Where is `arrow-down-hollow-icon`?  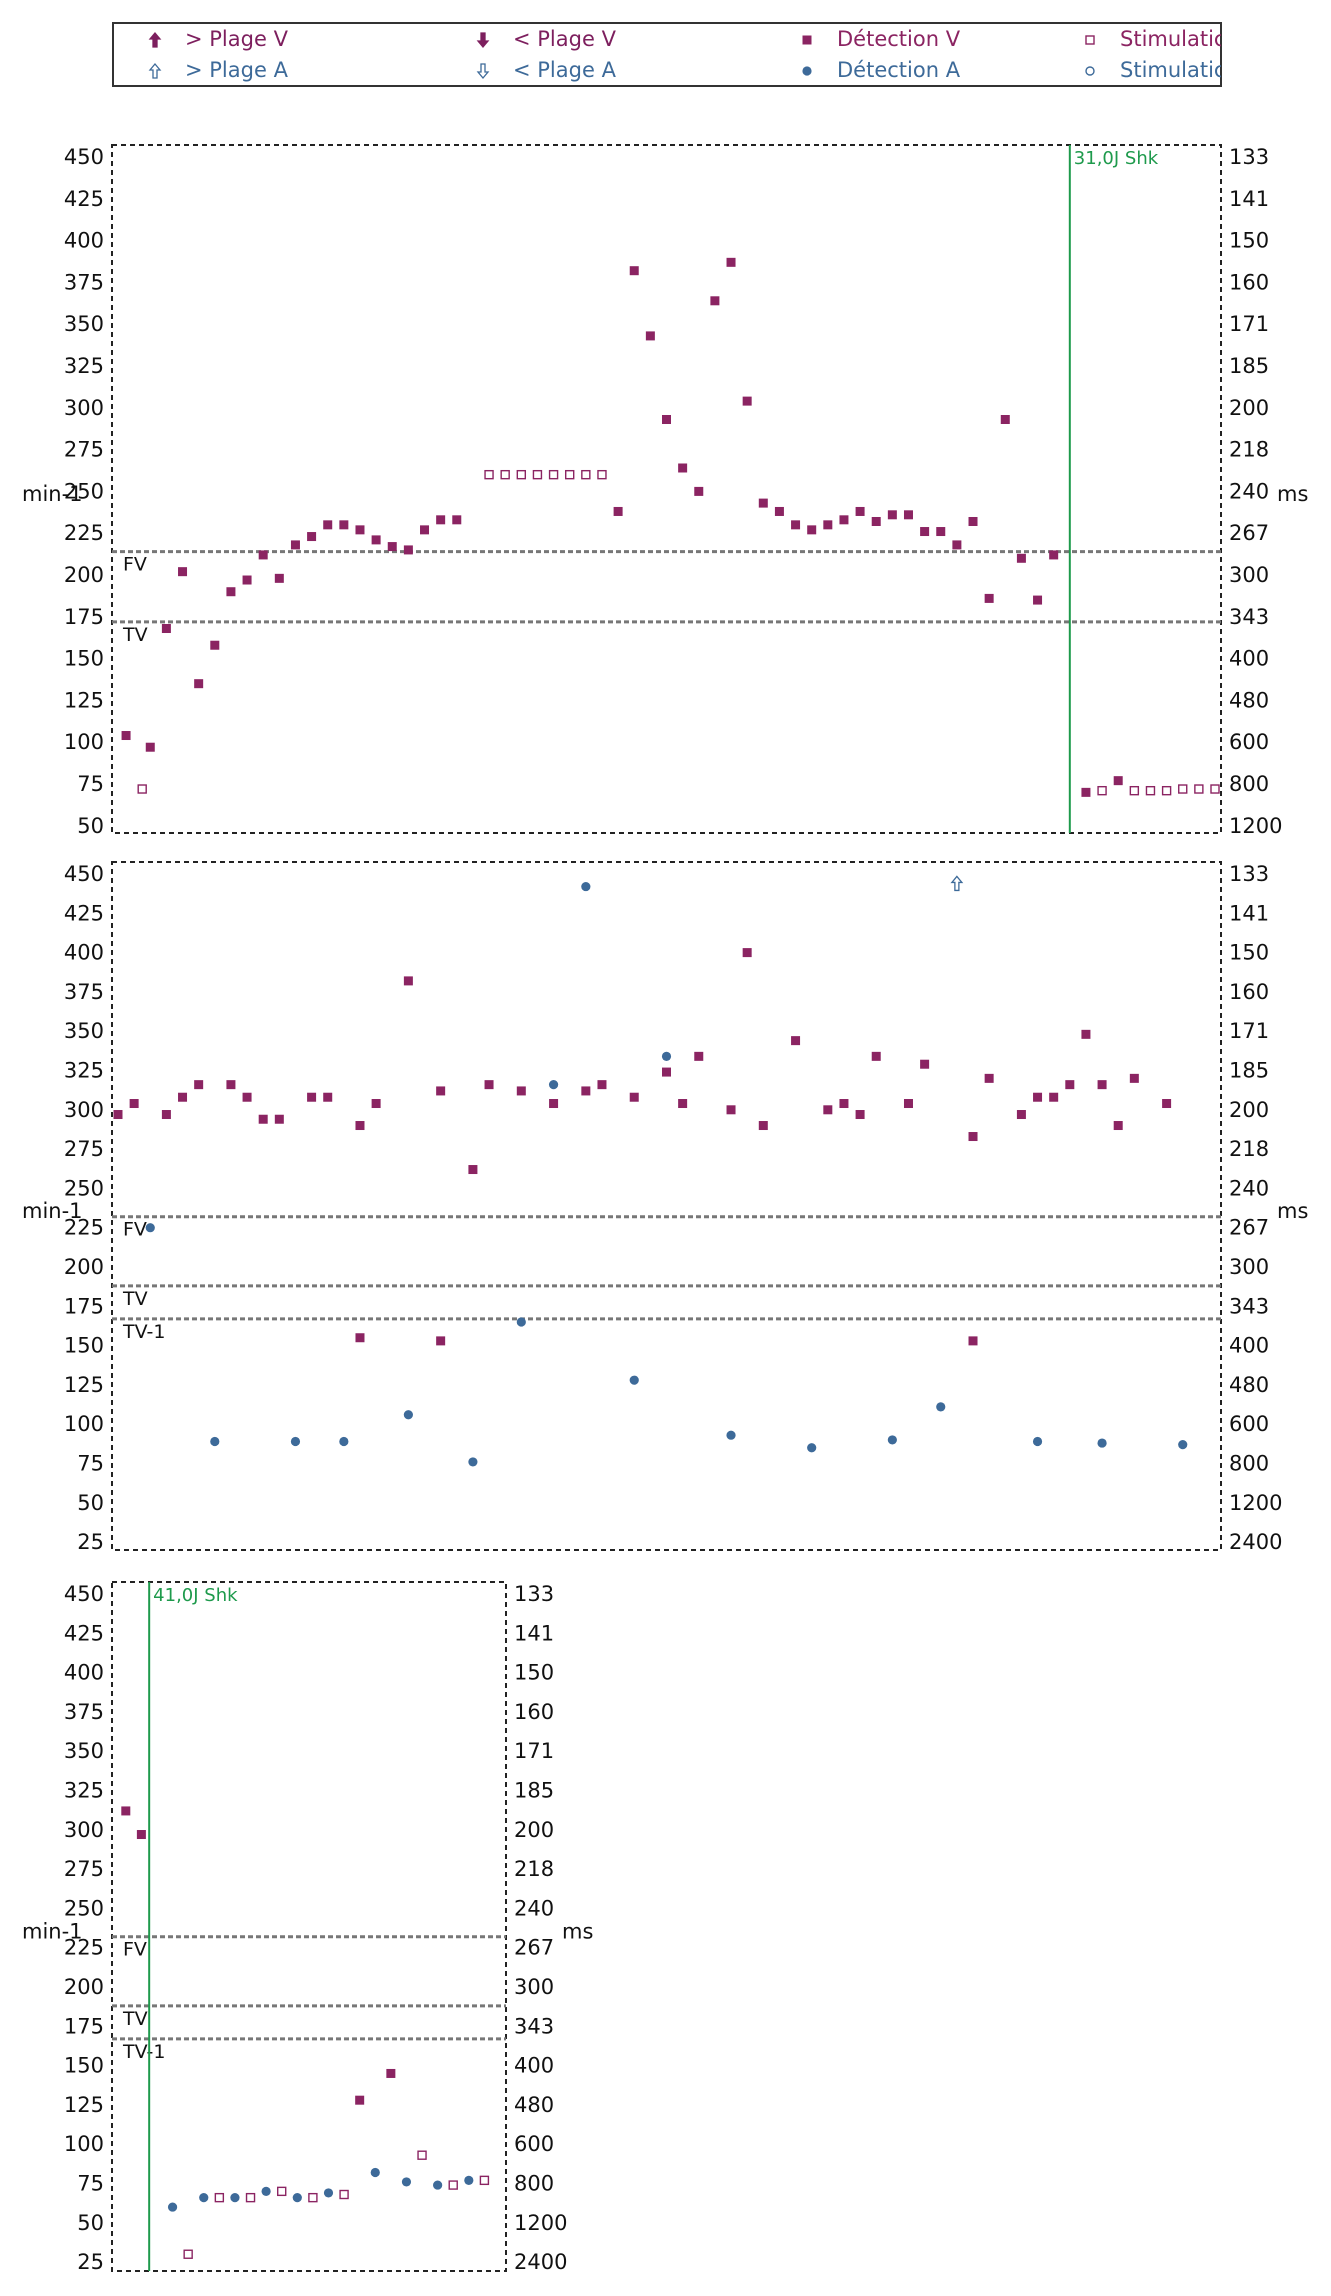 arrow-down-hollow-icon is located at coordinates (483, 71).